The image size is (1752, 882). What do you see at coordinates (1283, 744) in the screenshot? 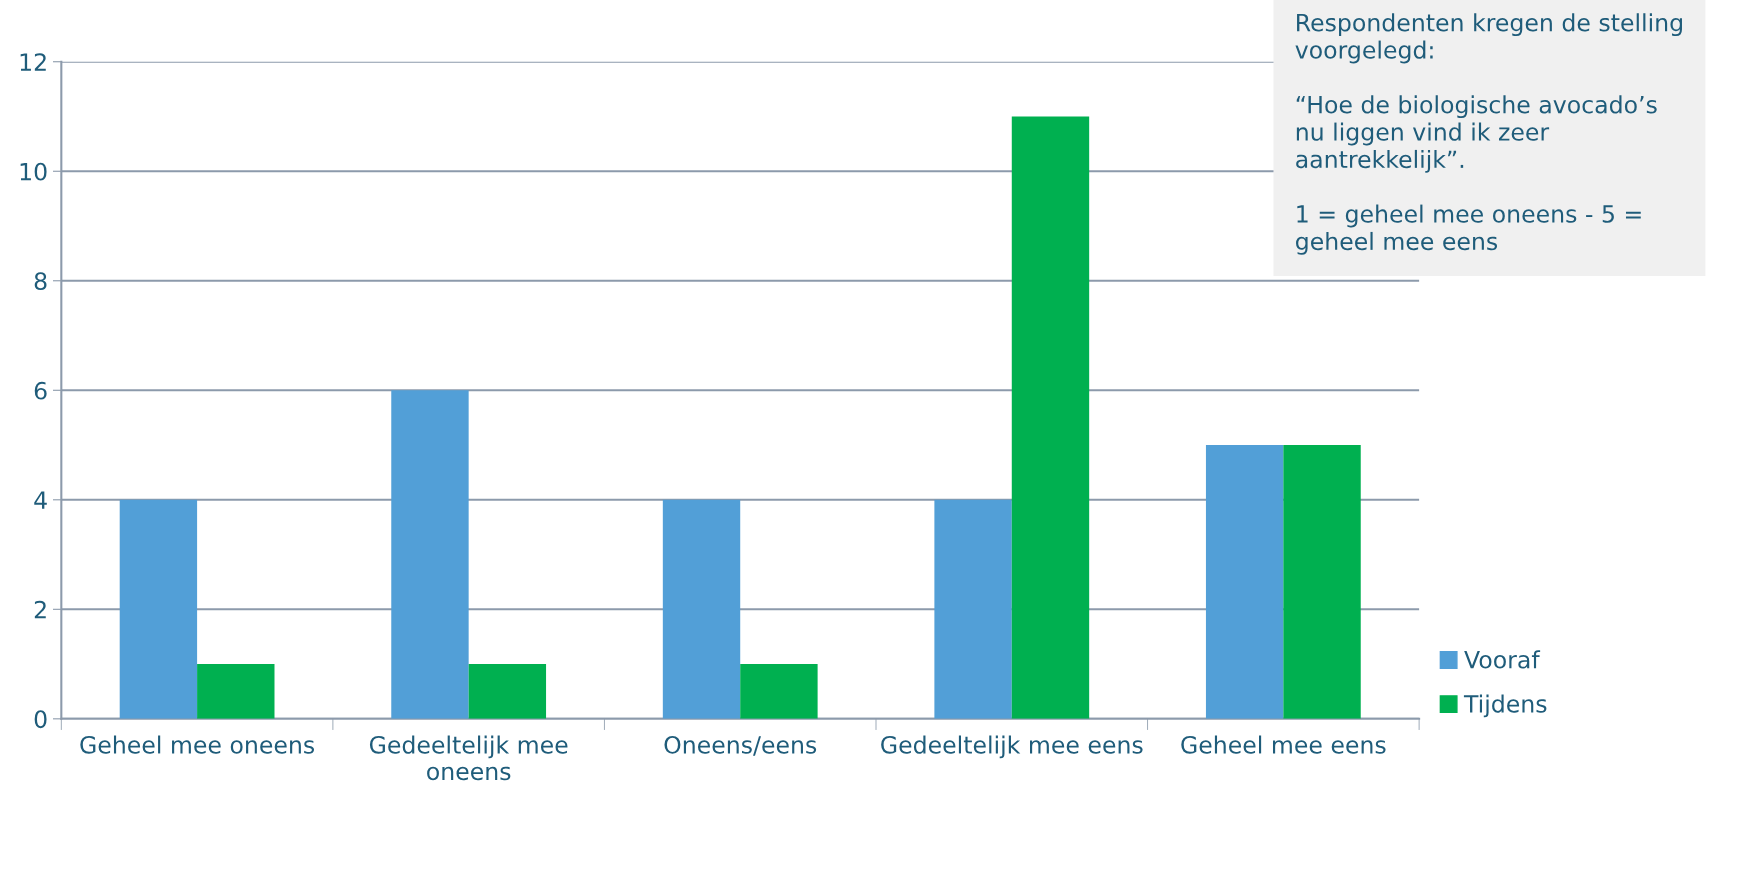
I see `x-tick-label: Geheel mee eens` at bounding box center [1283, 744].